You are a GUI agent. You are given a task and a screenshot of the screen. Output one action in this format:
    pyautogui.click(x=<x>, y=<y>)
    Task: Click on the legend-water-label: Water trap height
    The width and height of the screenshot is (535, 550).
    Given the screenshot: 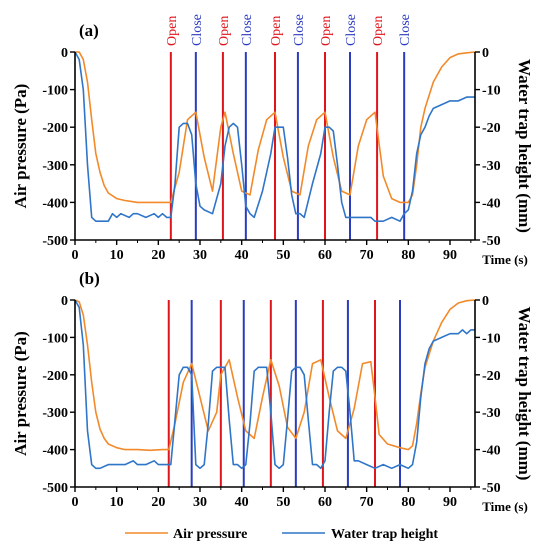 What is the action you would take?
    pyautogui.click(x=384, y=534)
    